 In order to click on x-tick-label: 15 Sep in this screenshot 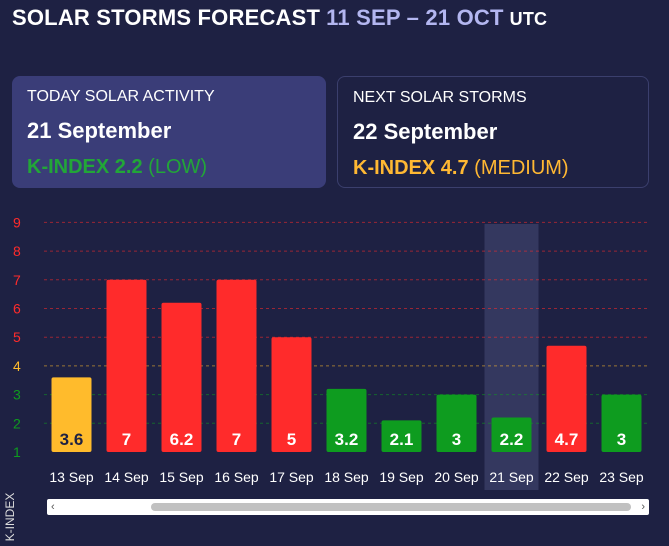, I will do `click(181, 477)`.